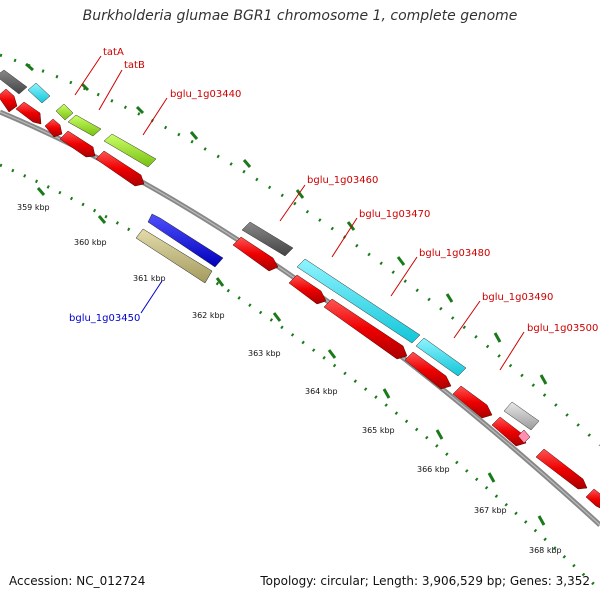 The image size is (600, 600). Describe the element at coordinates (490, 510) in the screenshot. I see `ruler-label: 367 kbp` at that location.